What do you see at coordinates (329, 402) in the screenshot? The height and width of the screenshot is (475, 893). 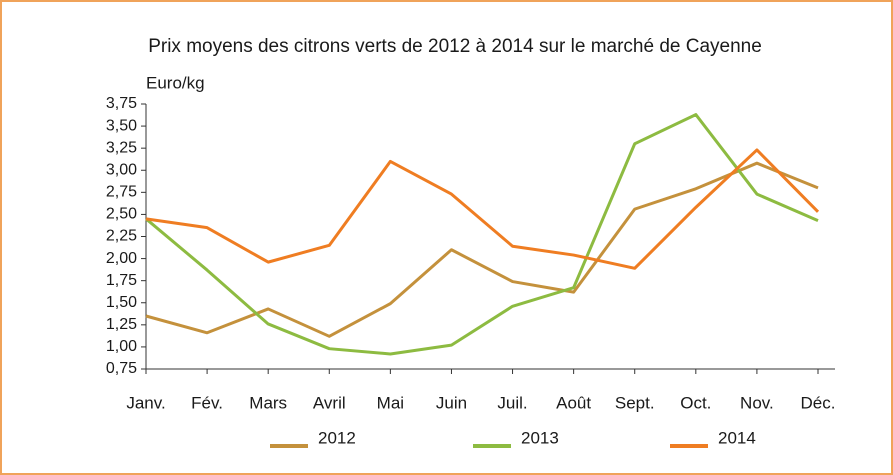 I see `x-tick-label: Avril` at bounding box center [329, 402].